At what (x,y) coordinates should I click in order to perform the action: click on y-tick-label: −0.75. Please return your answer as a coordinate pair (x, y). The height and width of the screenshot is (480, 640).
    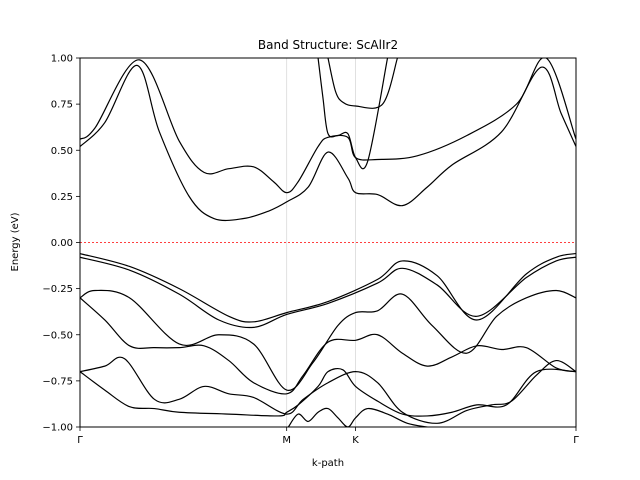
    Looking at the image, I should click on (57, 381).